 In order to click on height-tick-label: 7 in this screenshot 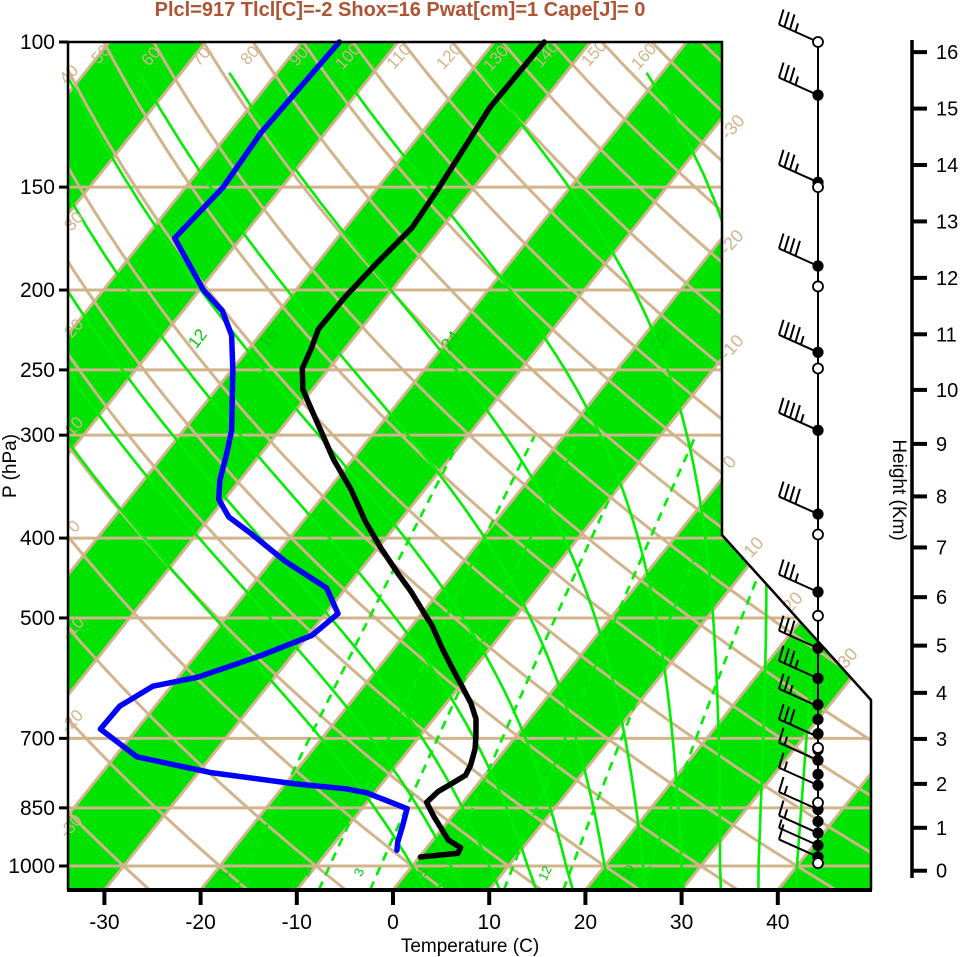, I will do `click(941, 548)`.